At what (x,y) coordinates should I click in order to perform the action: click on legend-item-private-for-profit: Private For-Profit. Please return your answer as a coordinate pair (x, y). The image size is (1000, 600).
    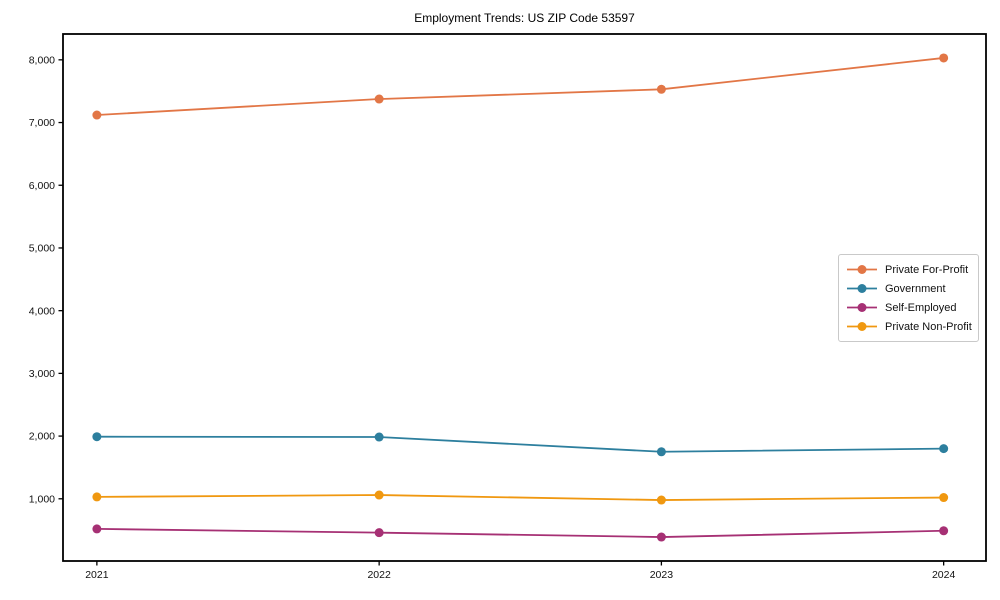
    Looking at the image, I should click on (908, 270).